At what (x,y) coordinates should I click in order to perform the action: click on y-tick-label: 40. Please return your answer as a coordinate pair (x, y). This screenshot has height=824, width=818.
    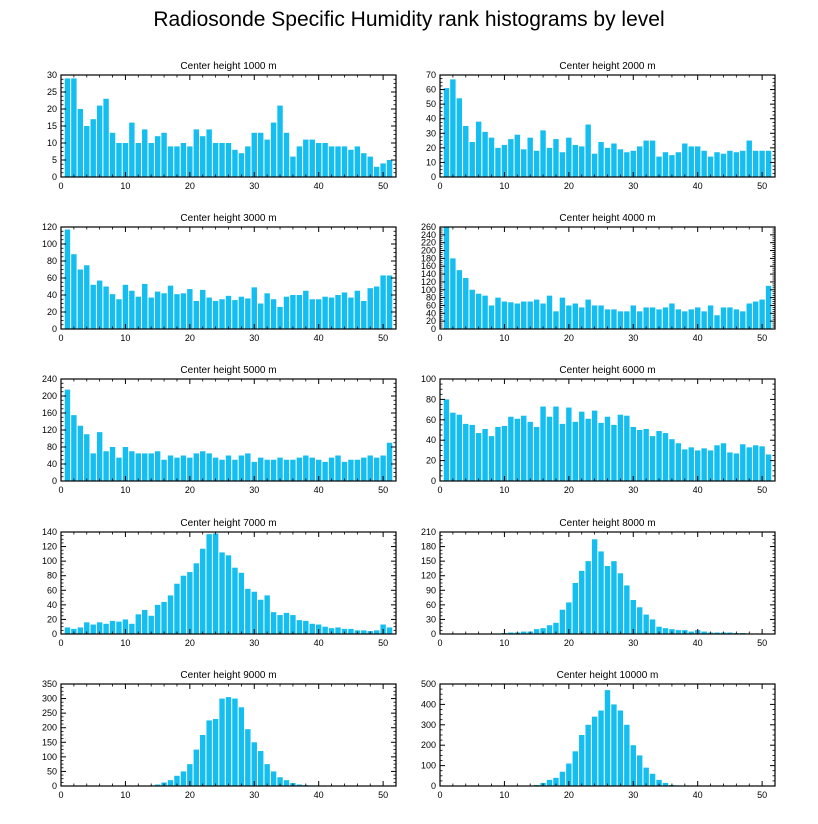
    Looking at the image, I should click on (431, 119).